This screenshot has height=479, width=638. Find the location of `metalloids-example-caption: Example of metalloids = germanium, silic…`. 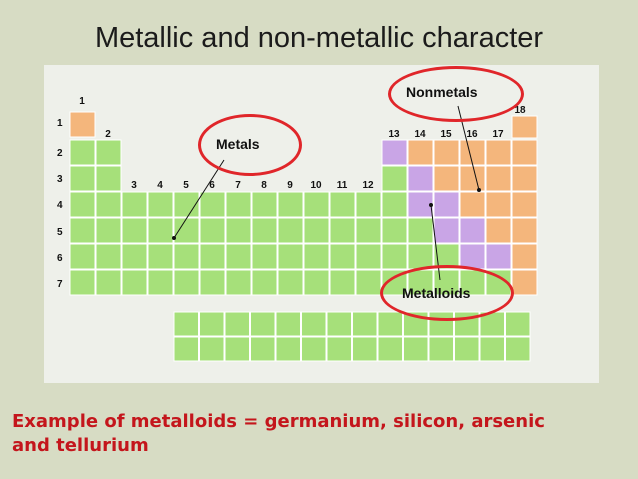

metalloids-example-caption: Example of metalloids = germanium, silic… is located at coordinates (278, 433).